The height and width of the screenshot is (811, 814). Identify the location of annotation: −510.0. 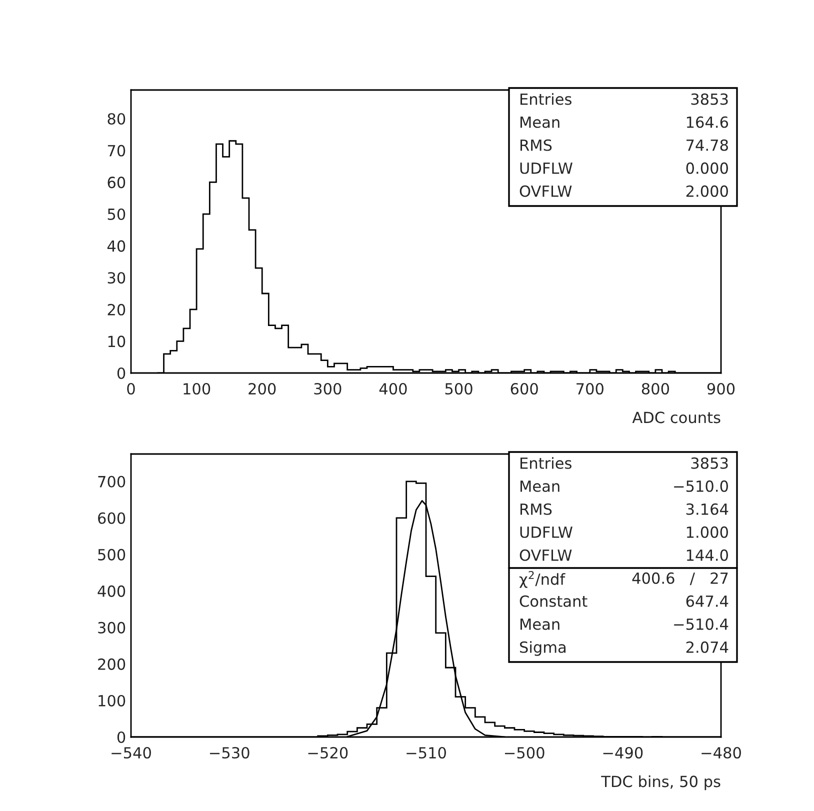
(701, 486).